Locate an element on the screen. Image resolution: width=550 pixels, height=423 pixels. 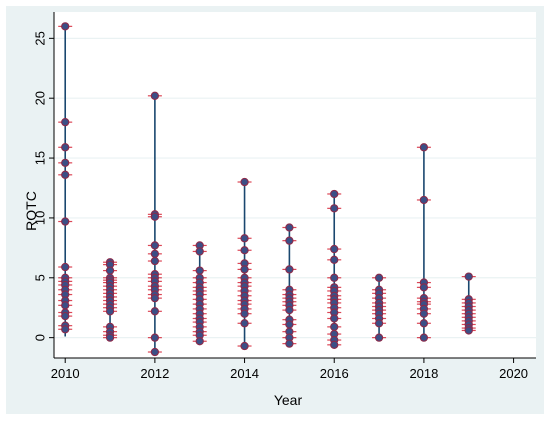
x-tick-label: 2014 is located at coordinates (244, 373).